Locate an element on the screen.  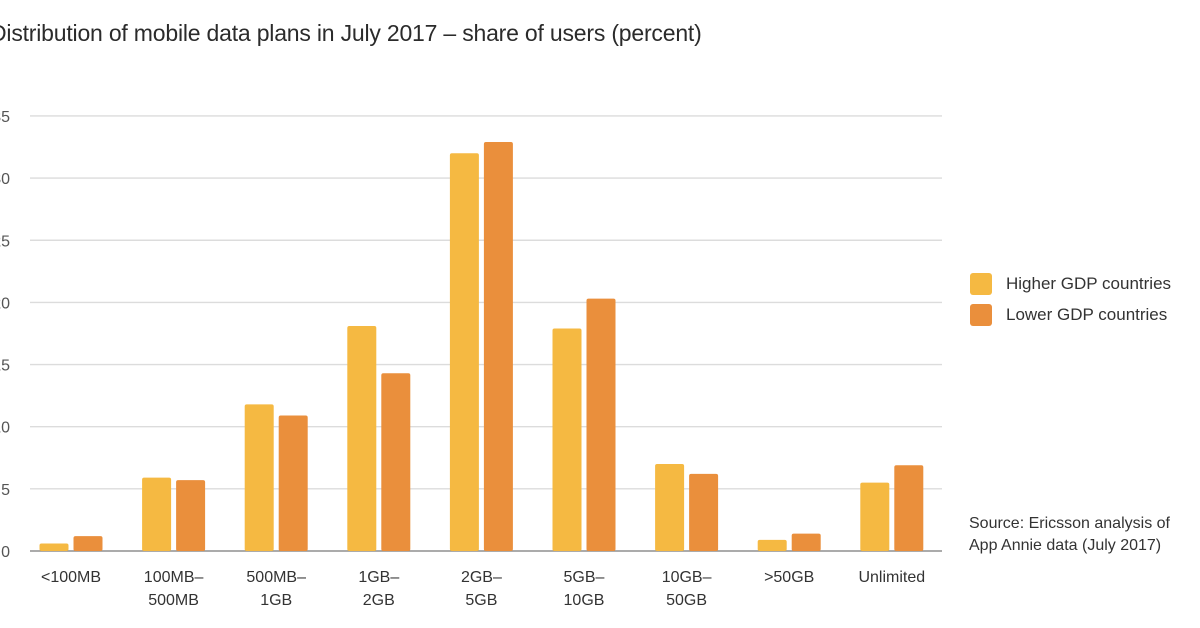
y-tick-label: 25 is located at coordinates (5, 241).